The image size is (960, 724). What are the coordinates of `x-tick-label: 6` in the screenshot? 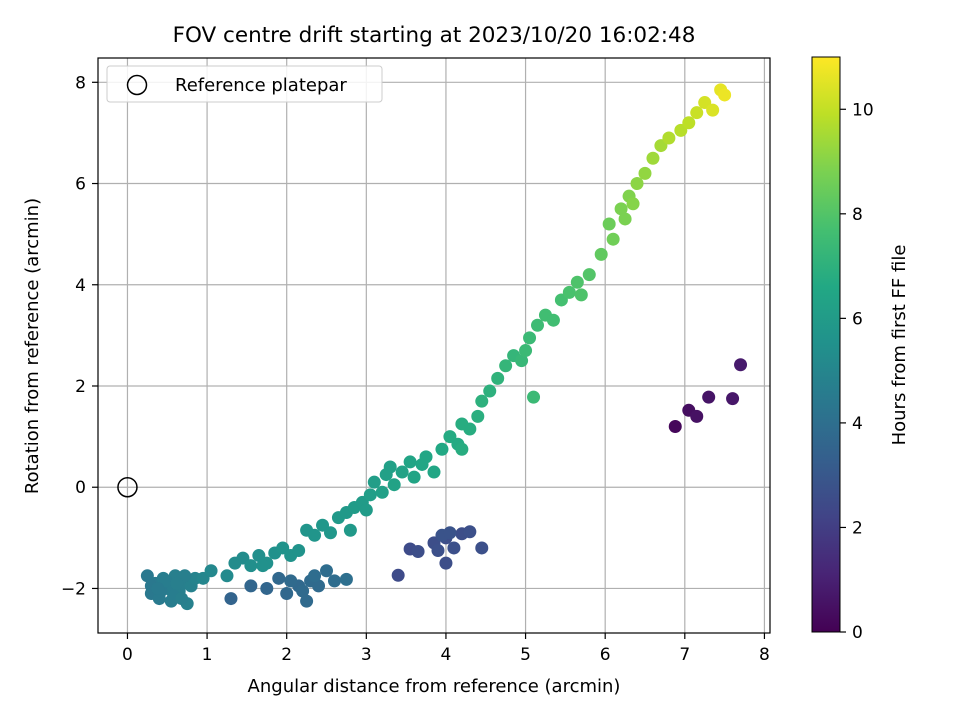 It's located at (605, 655).